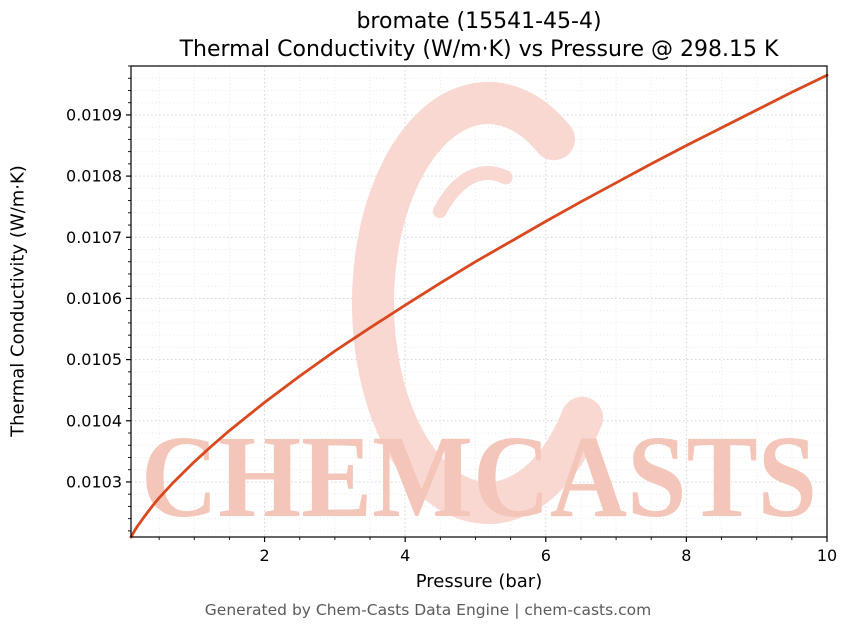  Describe the element at coordinates (94, 359) in the screenshot. I see `y-tick-label: 0.0105` at that location.